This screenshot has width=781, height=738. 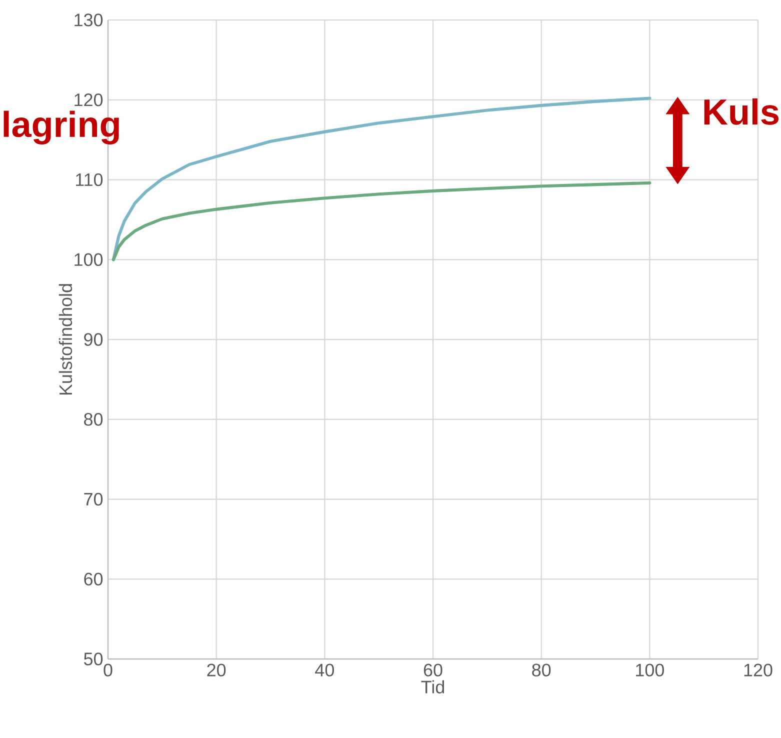 What do you see at coordinates (541, 670) in the screenshot?
I see `x-tick-label: 80` at bounding box center [541, 670].